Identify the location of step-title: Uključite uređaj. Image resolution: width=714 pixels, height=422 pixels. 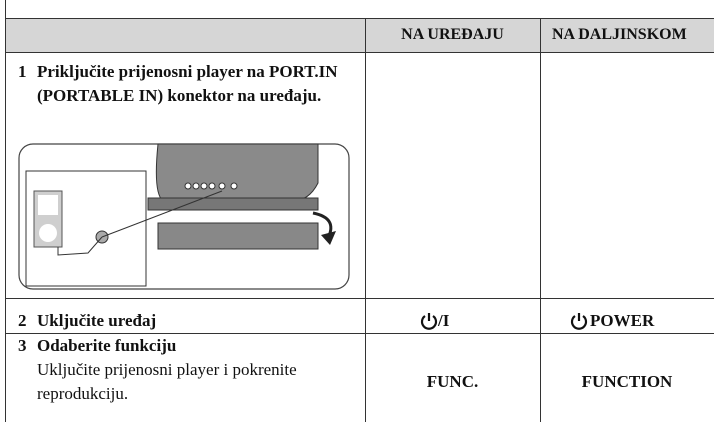
(97, 320).